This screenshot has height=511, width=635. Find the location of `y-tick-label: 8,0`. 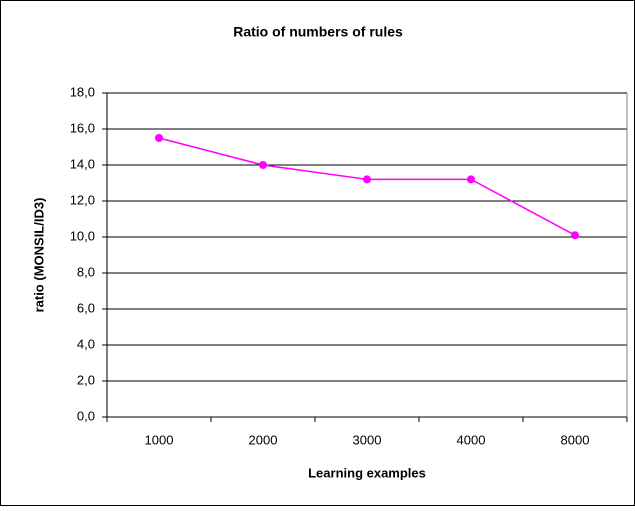

y-tick-label: 8,0 is located at coordinates (86, 271).